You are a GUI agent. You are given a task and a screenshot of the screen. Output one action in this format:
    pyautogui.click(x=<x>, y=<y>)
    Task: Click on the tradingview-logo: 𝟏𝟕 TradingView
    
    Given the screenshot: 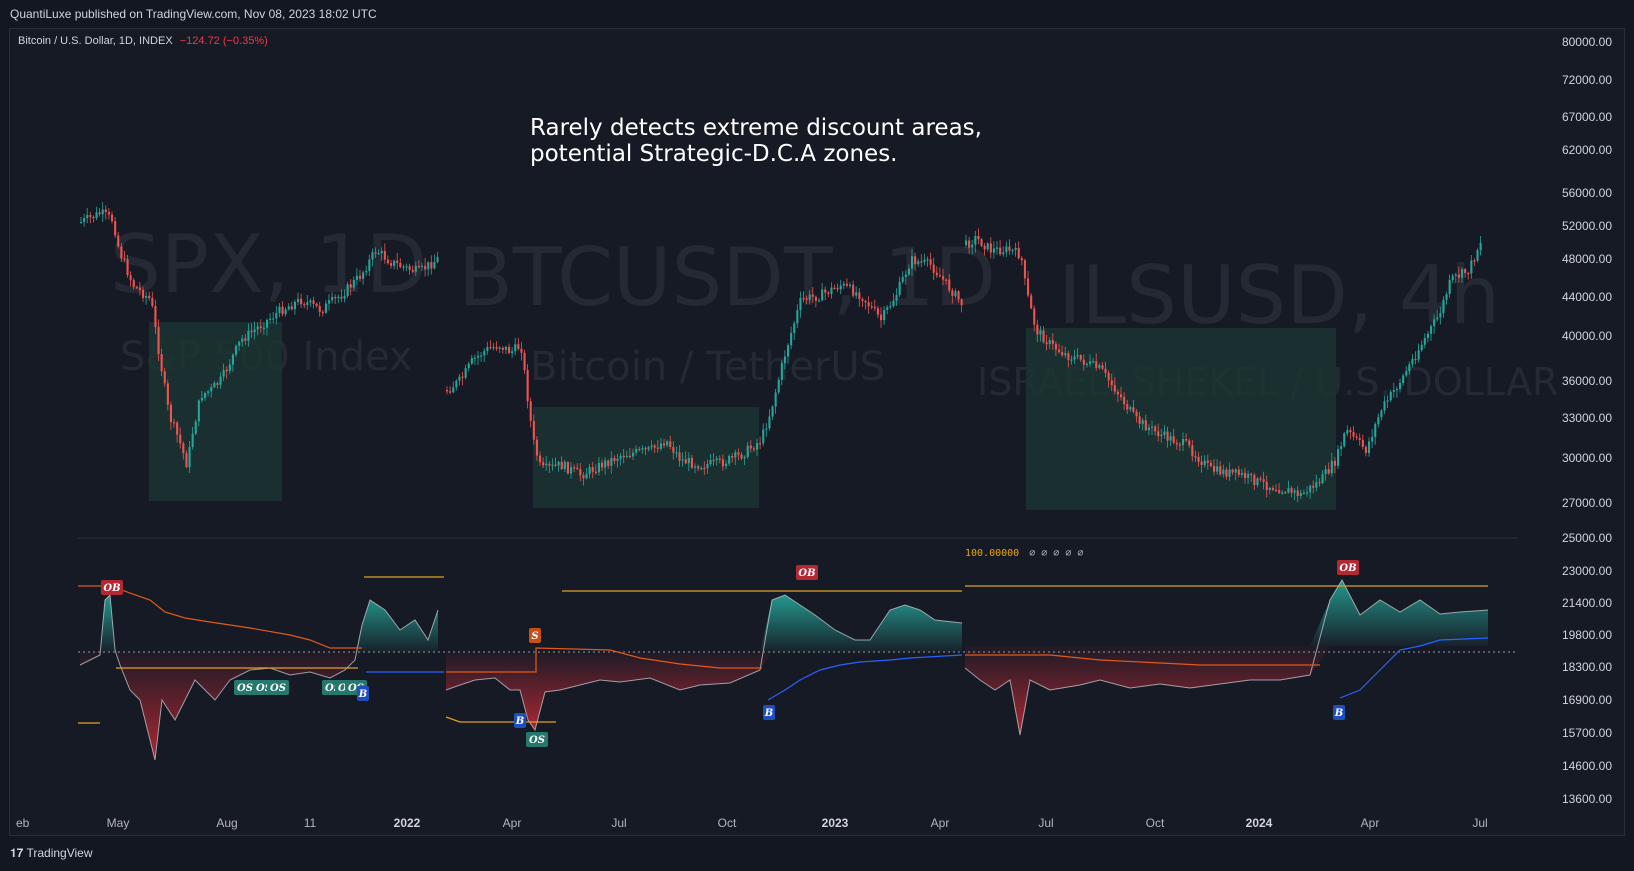 What is the action you would take?
    pyautogui.click(x=51, y=853)
    